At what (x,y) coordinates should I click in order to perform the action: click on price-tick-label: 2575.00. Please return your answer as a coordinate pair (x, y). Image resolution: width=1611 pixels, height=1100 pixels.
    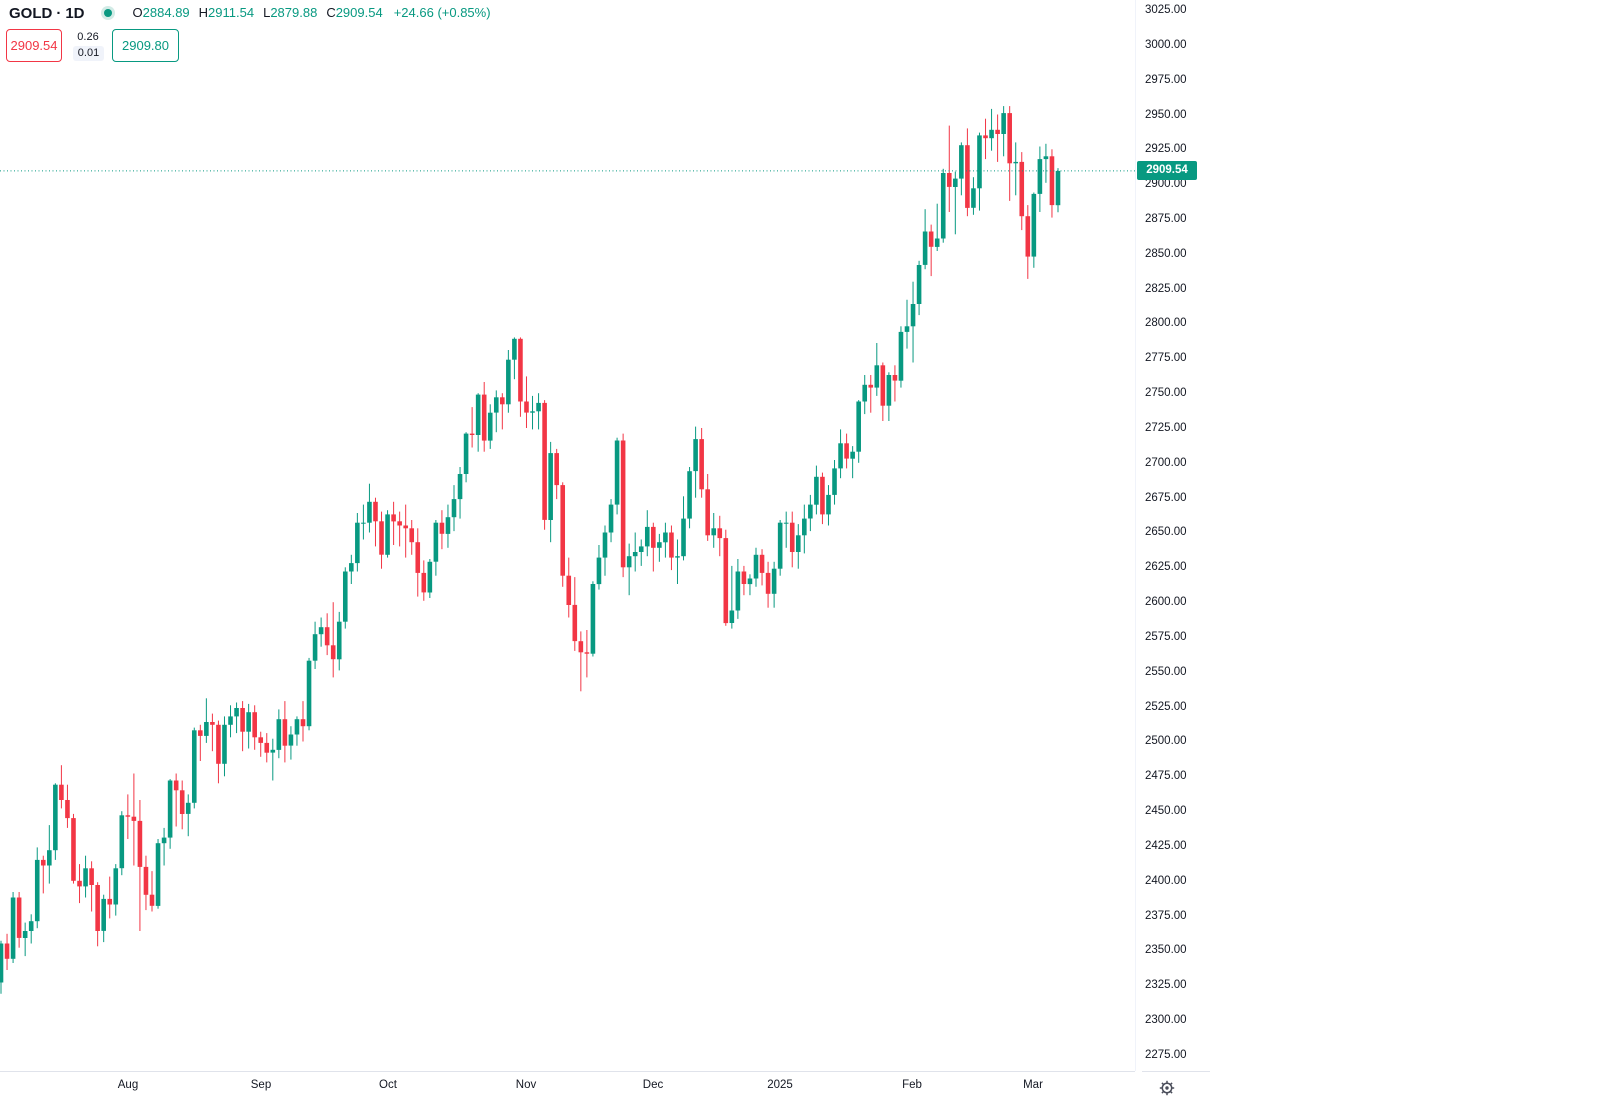
    Looking at the image, I should click on (1166, 637).